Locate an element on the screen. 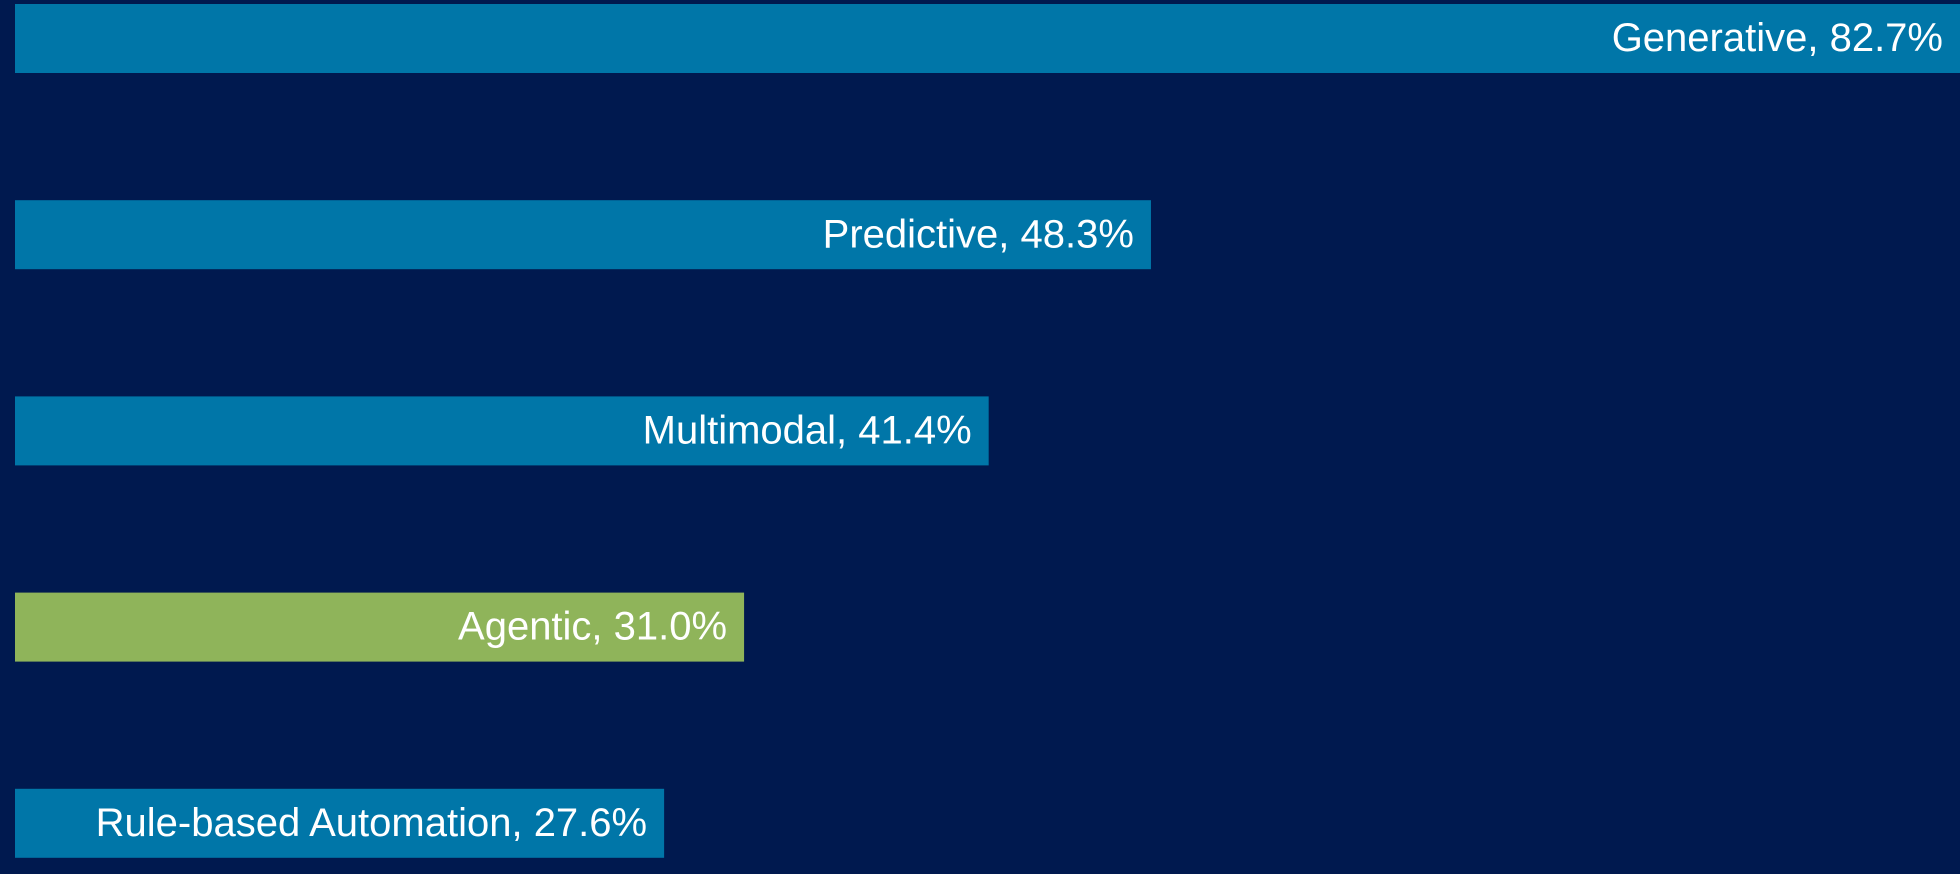 Image resolution: width=1960 pixels, height=874 pixels. data-label: Multimodal, 41.4% is located at coordinates (807, 430).